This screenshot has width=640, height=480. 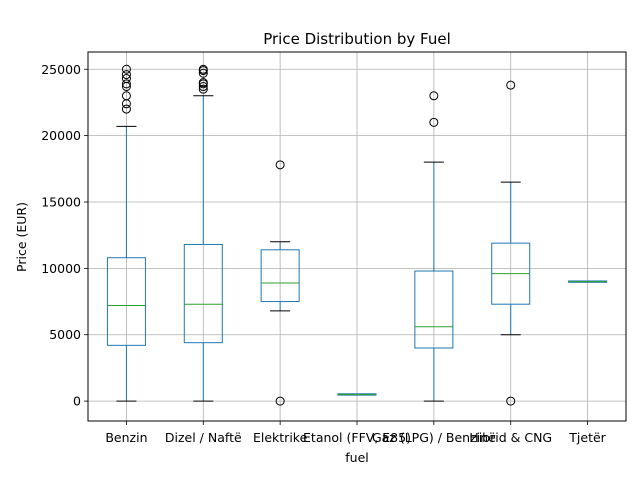 I want to click on y-tick-label: 0, so click(x=77, y=401).